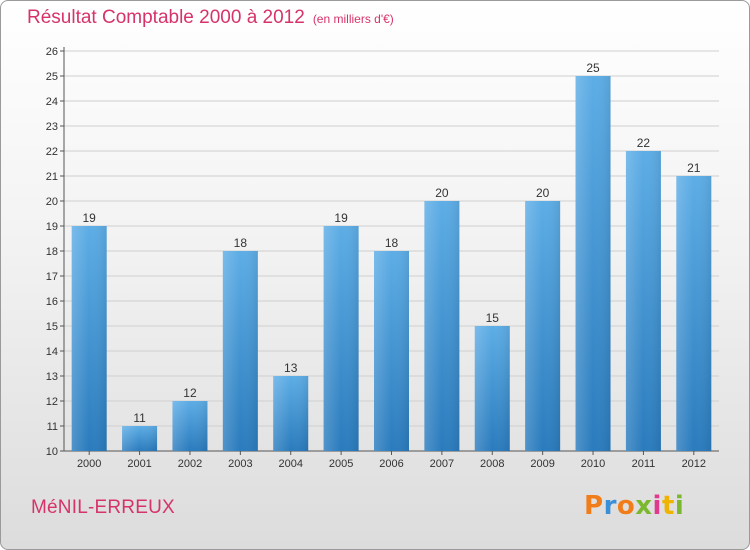  Describe the element at coordinates (442, 464) in the screenshot. I see `x-tick-label: 2007` at that location.